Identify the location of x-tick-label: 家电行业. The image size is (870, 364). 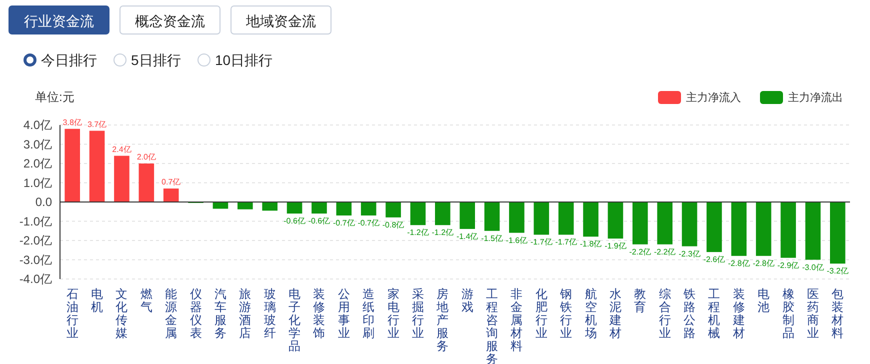
(393, 313).